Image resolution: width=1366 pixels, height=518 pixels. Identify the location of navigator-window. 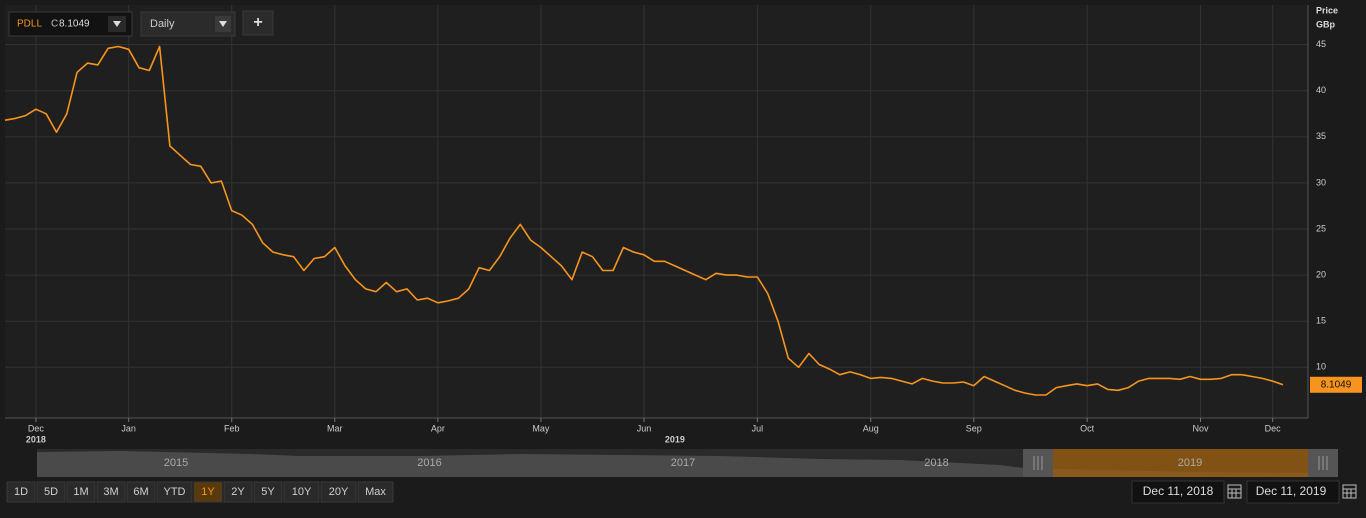
(1165, 463).